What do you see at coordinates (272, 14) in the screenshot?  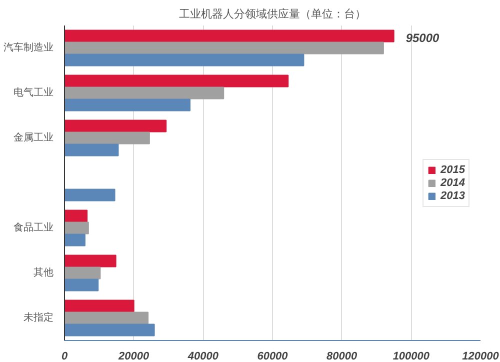 I see `chart-title: 工业机器人分领域供应量（单位：台）` at bounding box center [272, 14].